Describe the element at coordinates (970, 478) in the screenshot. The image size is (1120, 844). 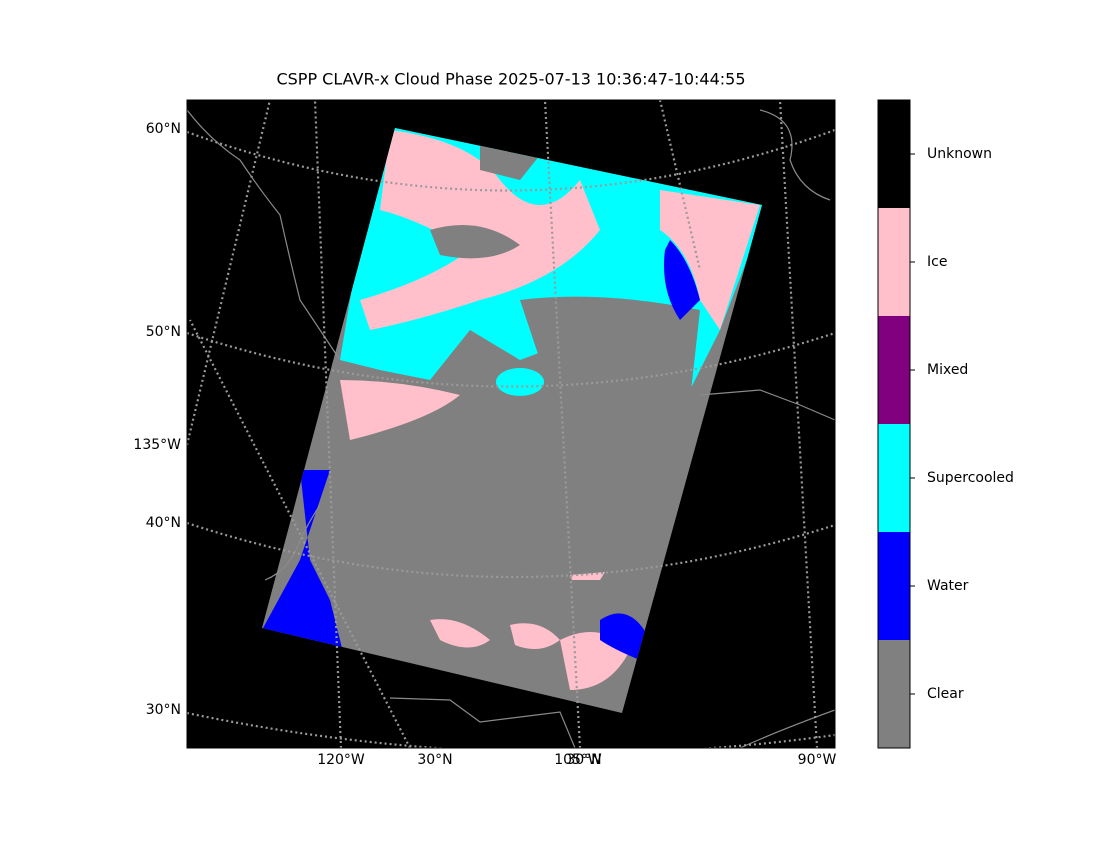
I see `colorbar-label: Supercooled` at that location.